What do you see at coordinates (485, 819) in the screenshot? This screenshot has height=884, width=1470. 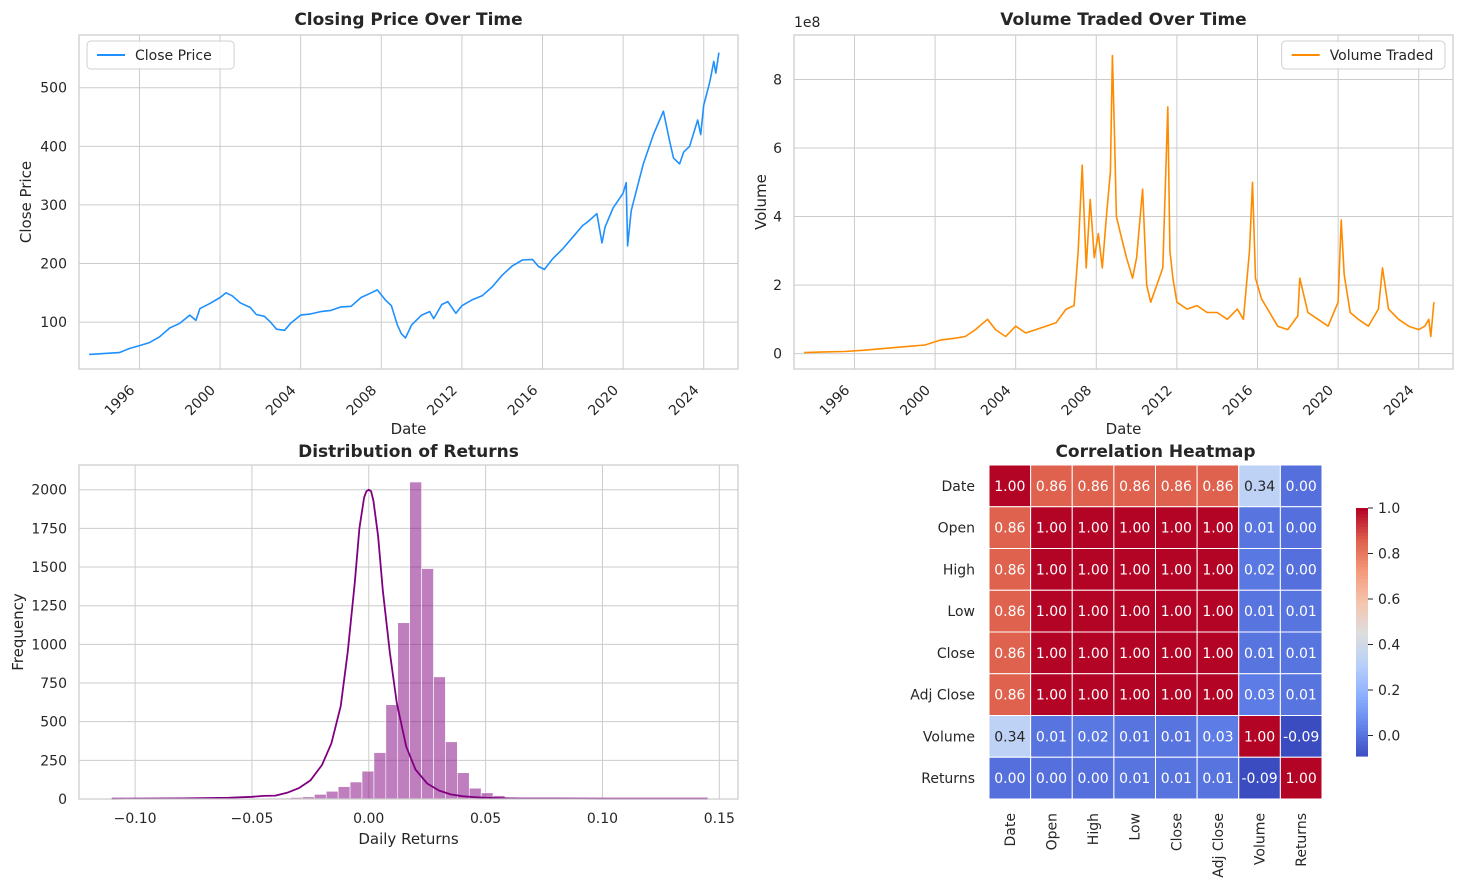 I see `x-tick-label: 0.05` at bounding box center [485, 819].